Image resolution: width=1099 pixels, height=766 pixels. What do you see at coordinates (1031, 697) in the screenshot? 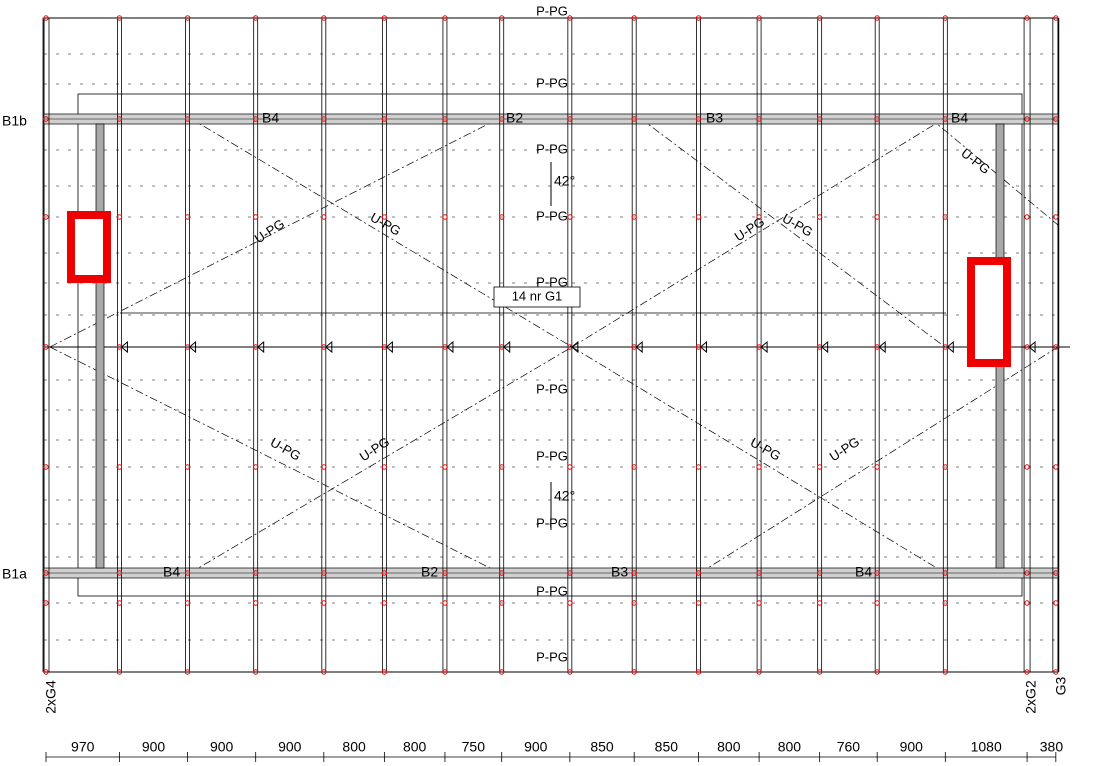
I see `section-label: 2xG2` at bounding box center [1031, 697].